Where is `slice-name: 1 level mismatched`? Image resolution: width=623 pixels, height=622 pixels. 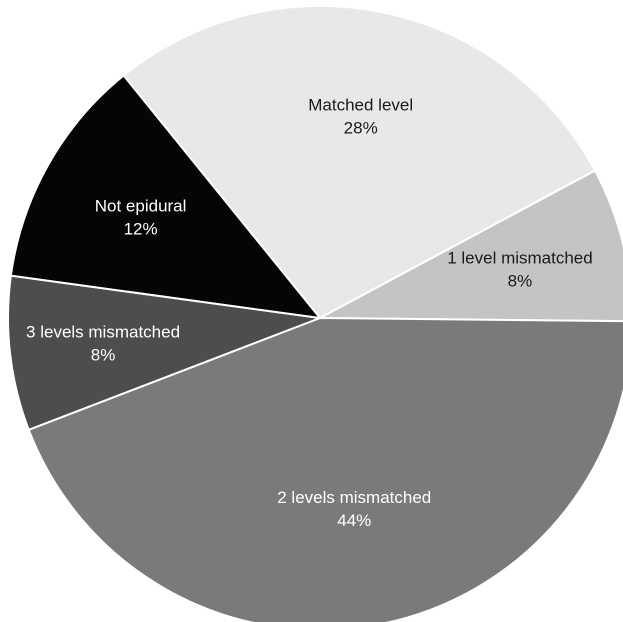
slice-name: 1 level mismatched is located at coordinates (520, 257).